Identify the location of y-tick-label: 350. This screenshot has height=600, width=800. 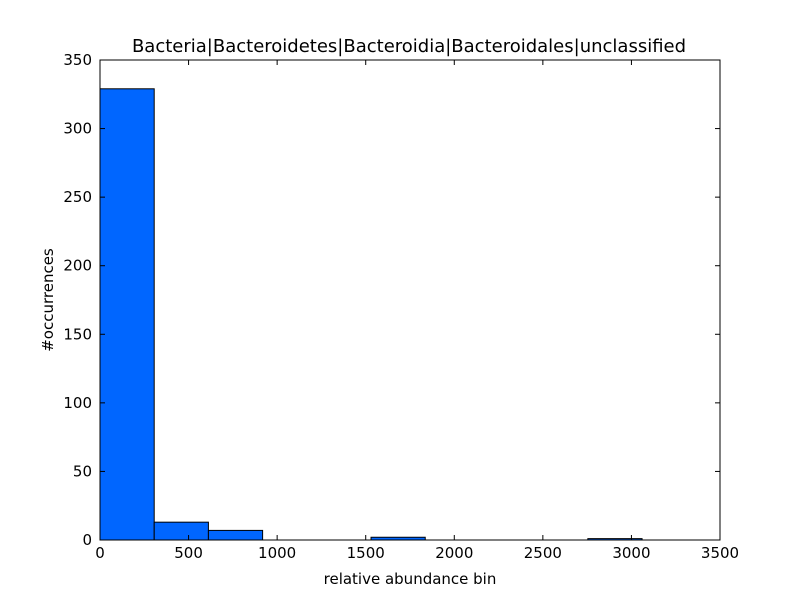
(77, 60).